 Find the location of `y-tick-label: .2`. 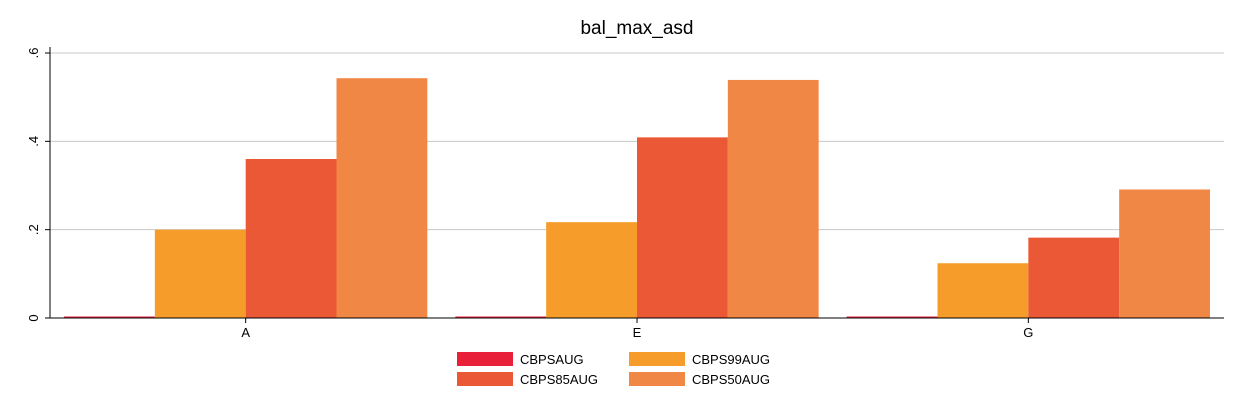

y-tick-label: .2 is located at coordinates (33, 229).